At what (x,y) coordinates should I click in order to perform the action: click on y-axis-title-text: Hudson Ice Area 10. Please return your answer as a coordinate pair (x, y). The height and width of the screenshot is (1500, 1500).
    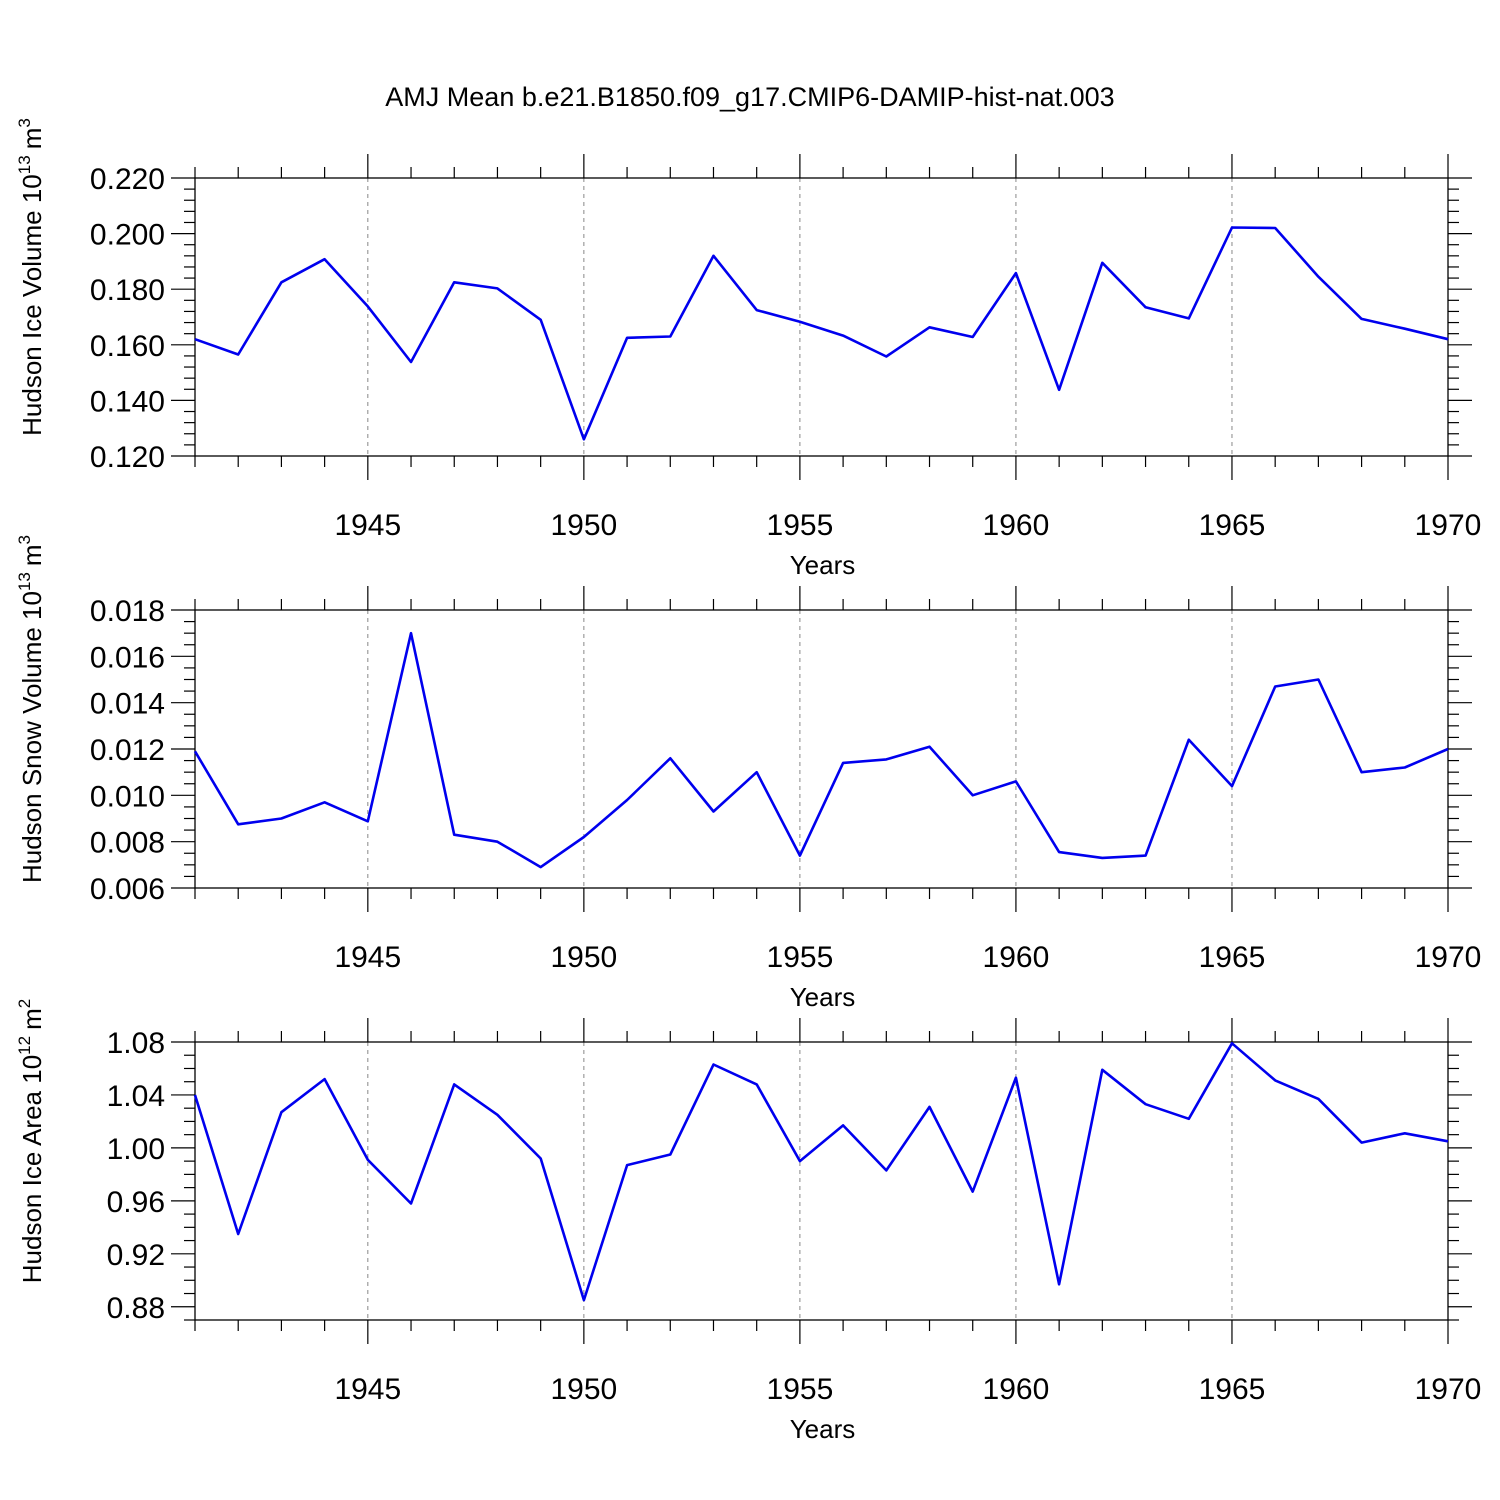
    Looking at the image, I should click on (32, 1169).